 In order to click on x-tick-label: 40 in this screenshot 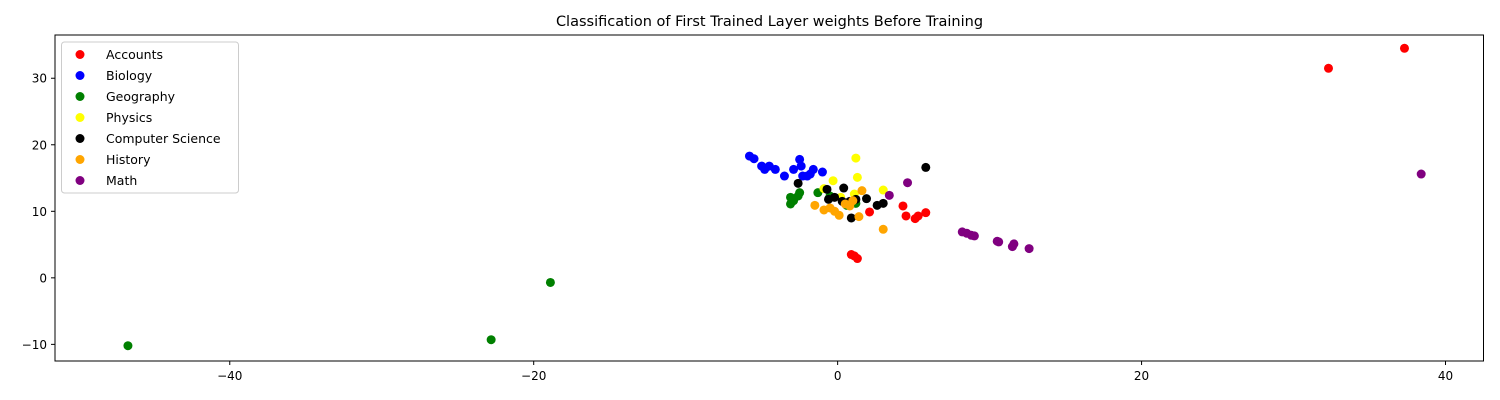, I will do `click(1445, 376)`.